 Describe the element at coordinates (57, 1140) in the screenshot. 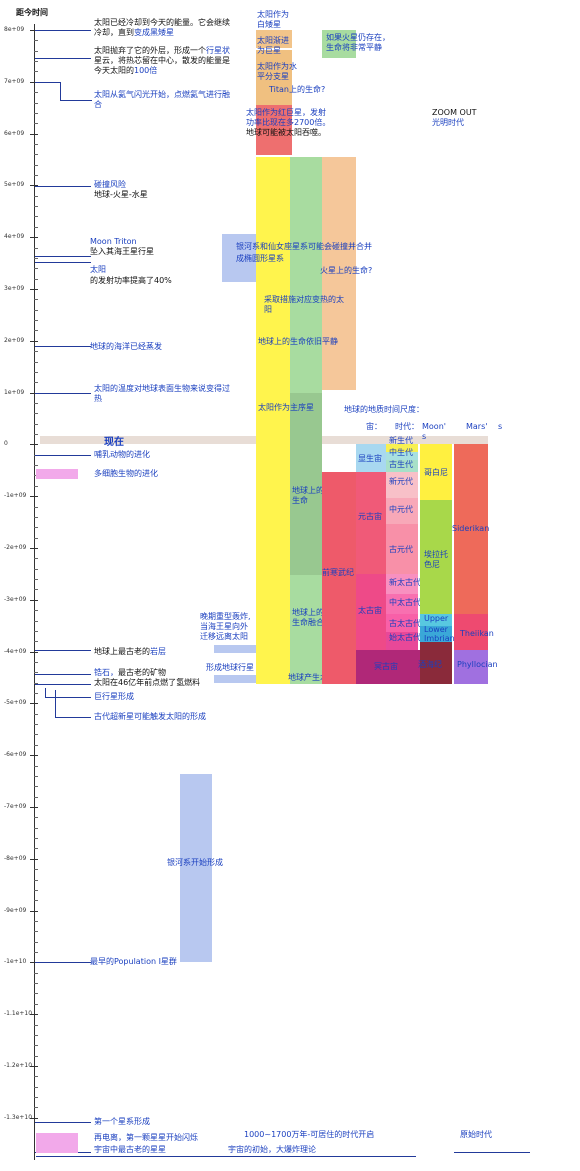

I see `recombination-band` at that location.